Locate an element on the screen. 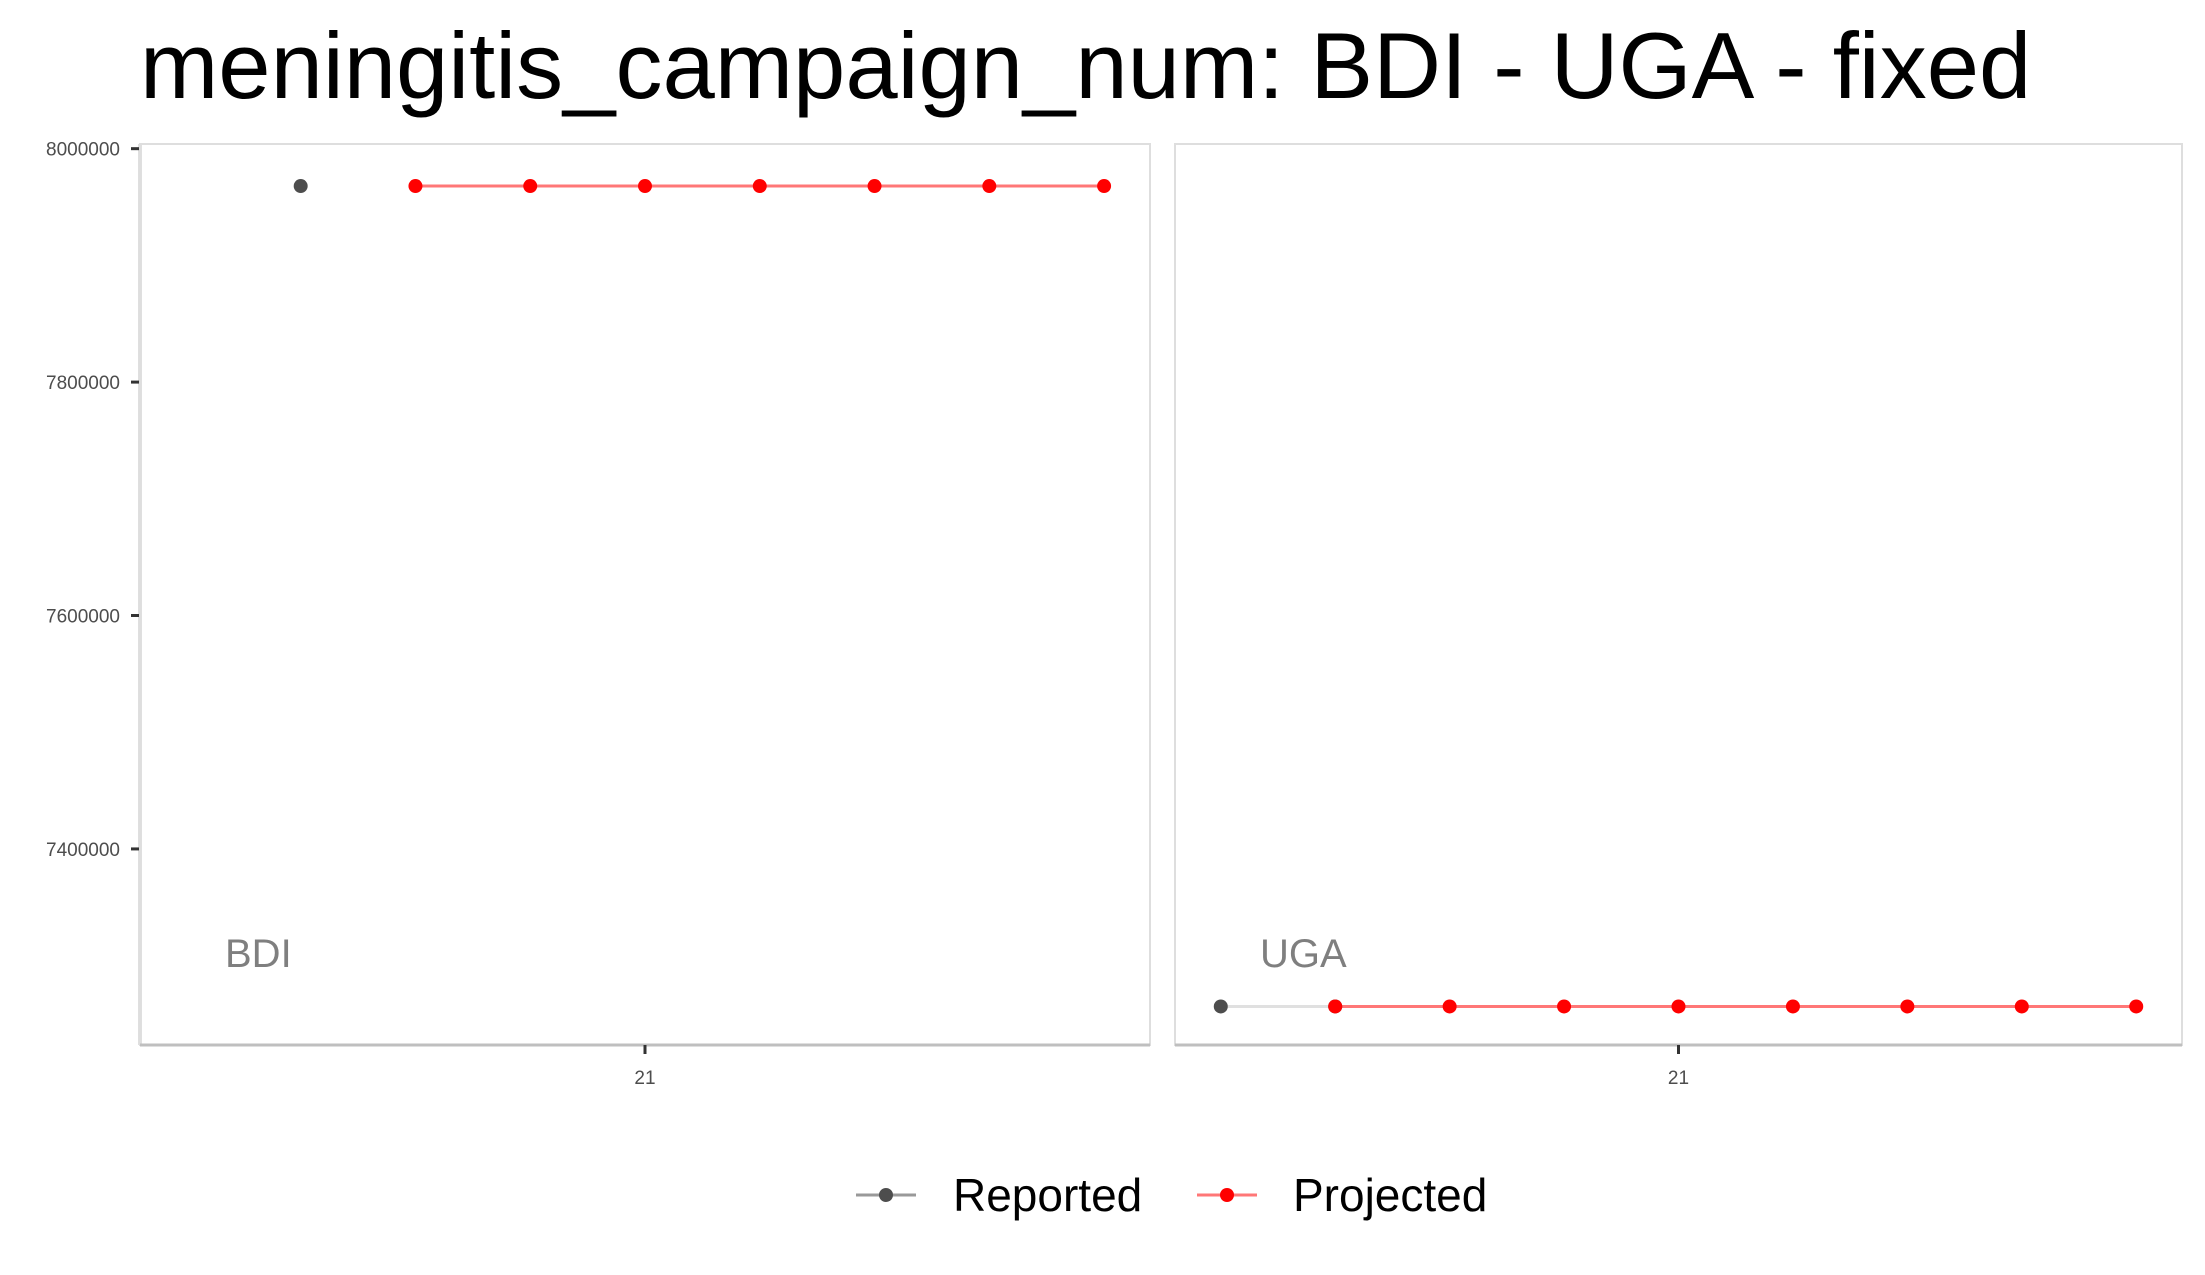 This screenshot has height=1275, width=2205. y-tick-label: 7800000 is located at coordinates (83, 383).